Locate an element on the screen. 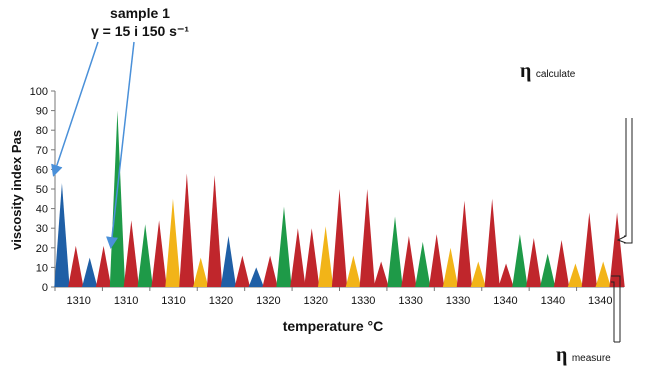 This screenshot has height=367, width=648. y-tick-label: 60 is located at coordinates (42, 170).